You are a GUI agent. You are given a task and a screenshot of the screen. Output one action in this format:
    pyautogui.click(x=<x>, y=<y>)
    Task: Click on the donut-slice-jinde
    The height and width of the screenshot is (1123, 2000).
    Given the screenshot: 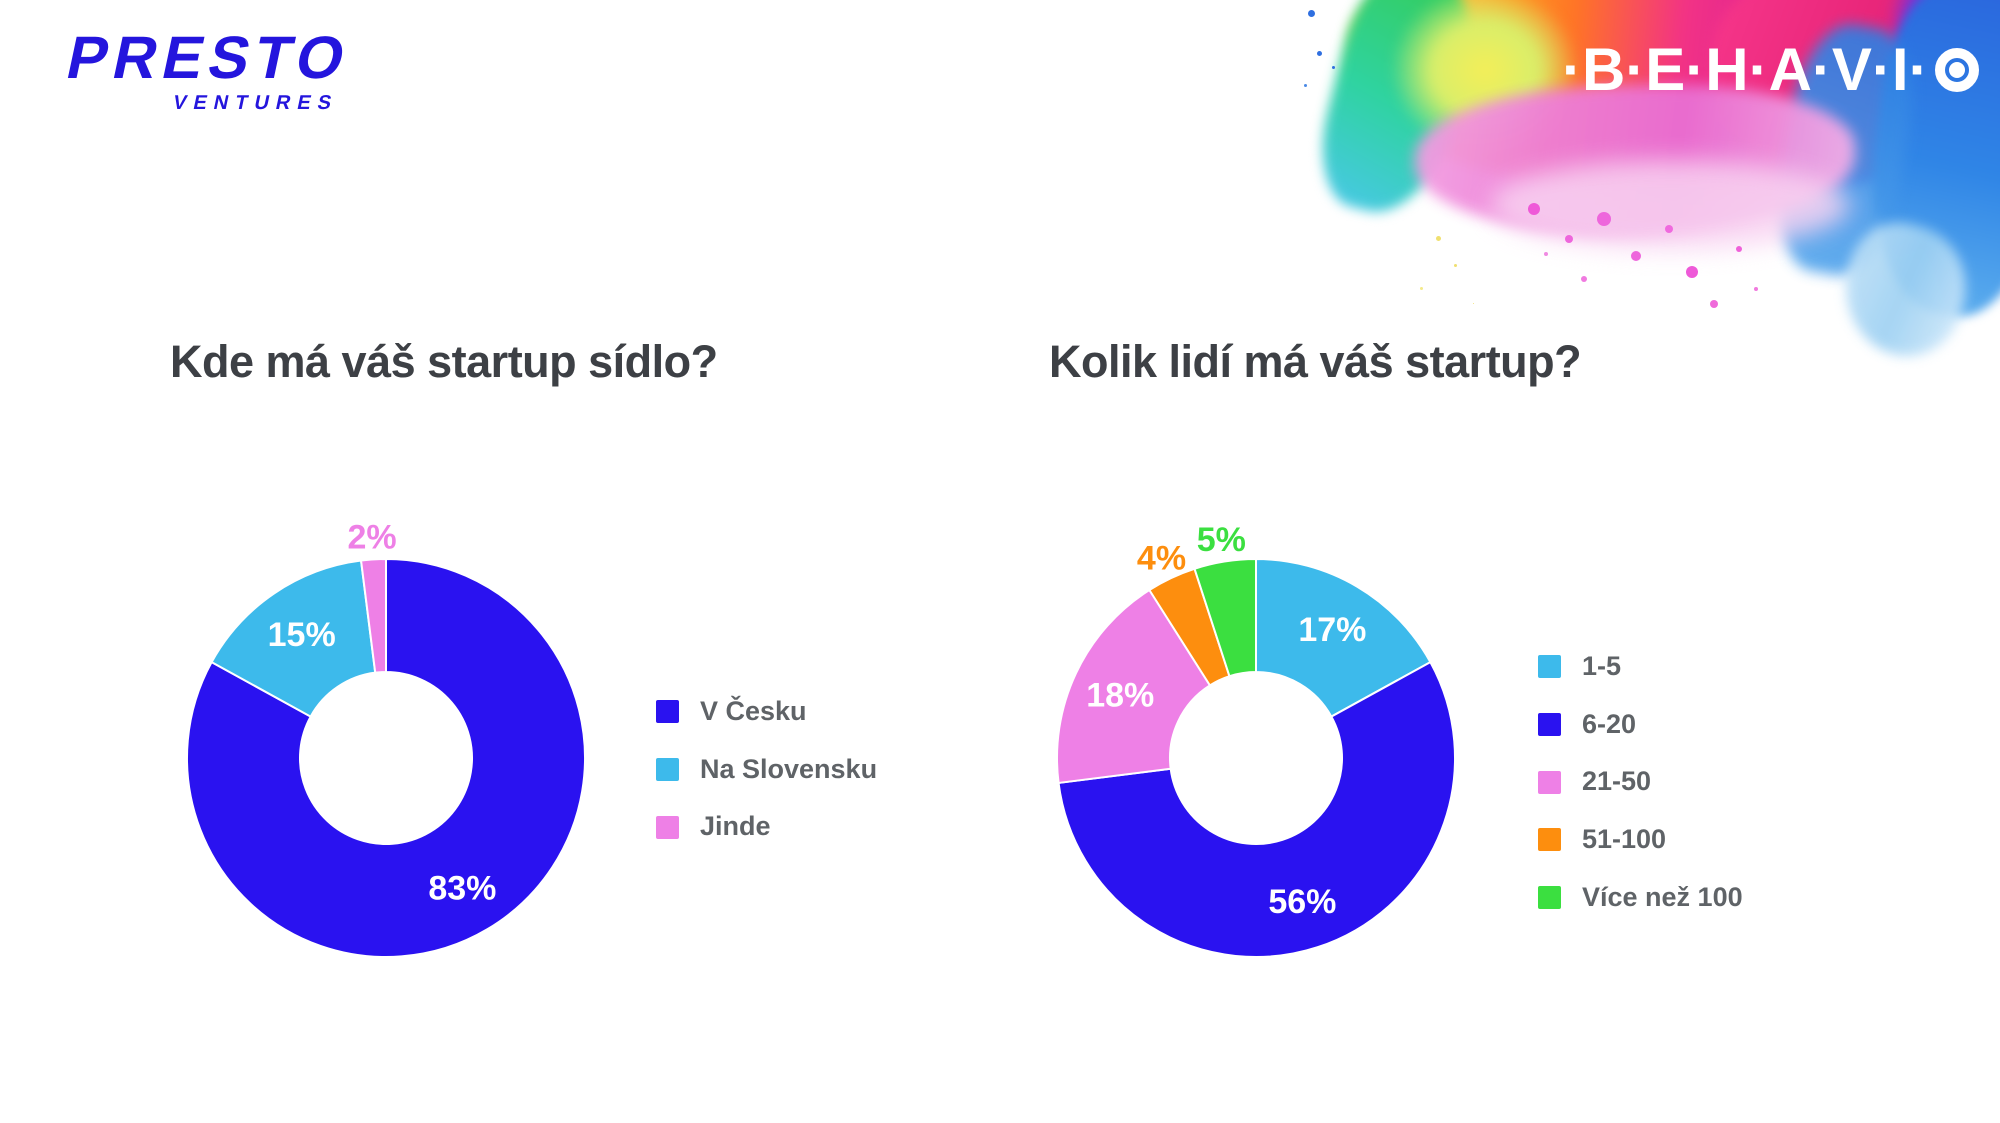 What is the action you would take?
    pyautogui.click(x=373, y=615)
    